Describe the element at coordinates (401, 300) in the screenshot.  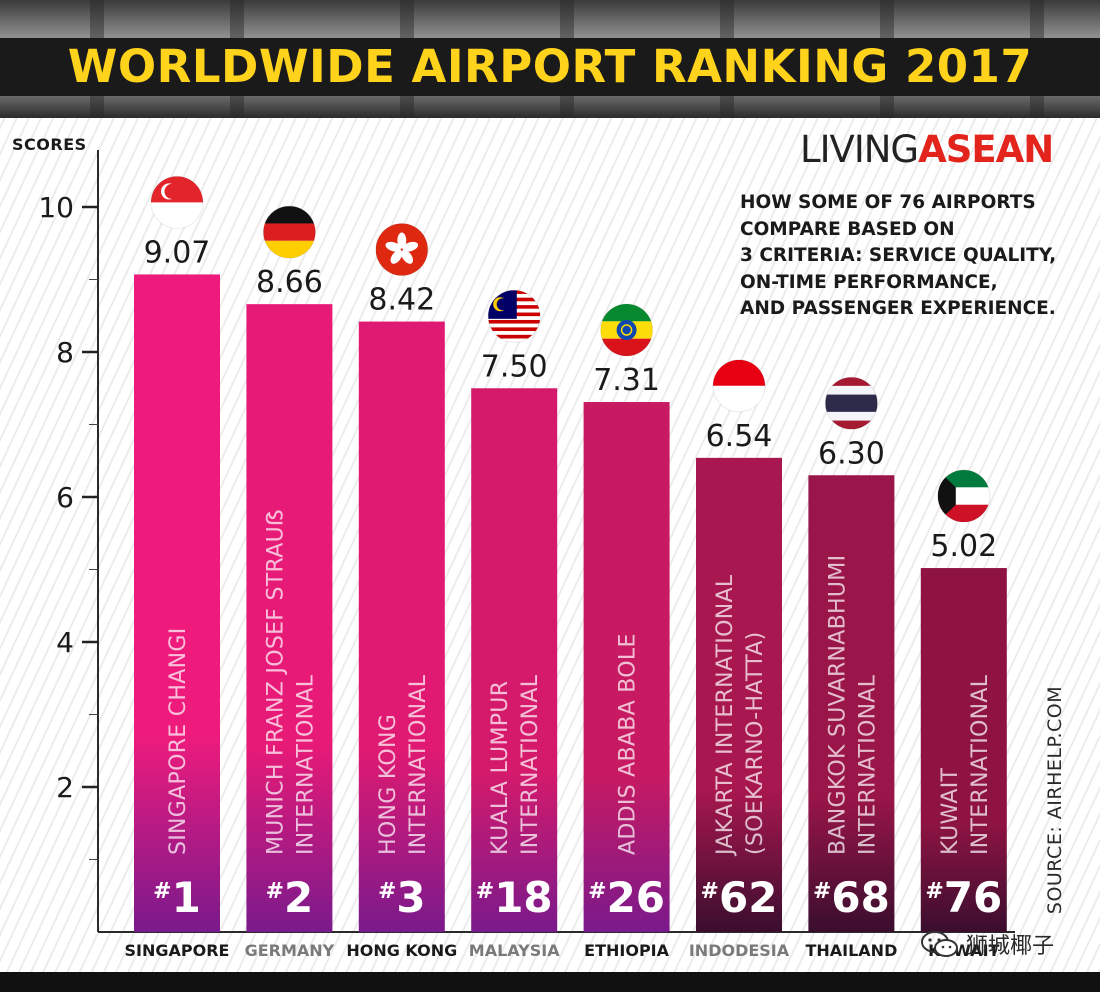
I see `value-label: 8.42` at that location.